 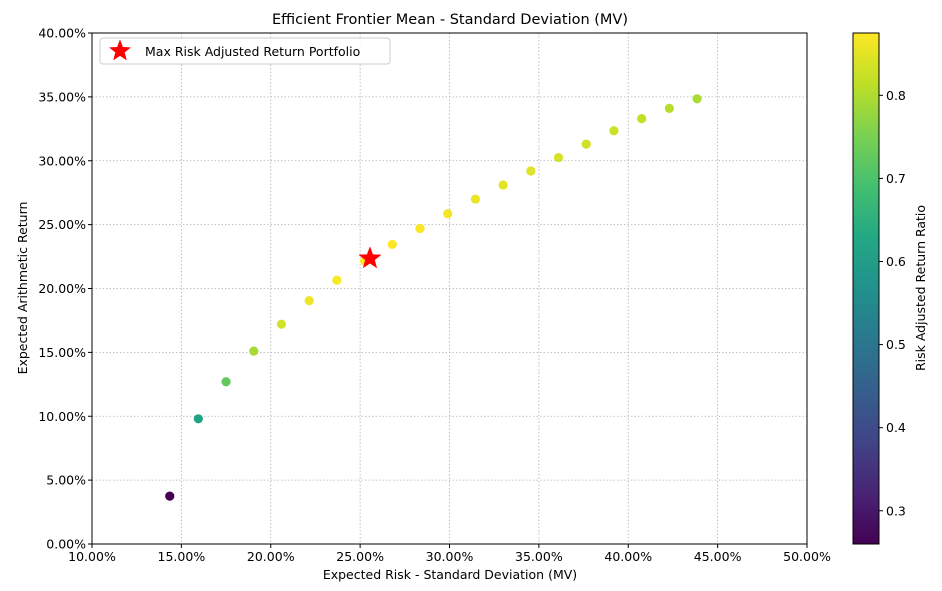 I want to click on colorbar-frame, so click(x=866, y=288).